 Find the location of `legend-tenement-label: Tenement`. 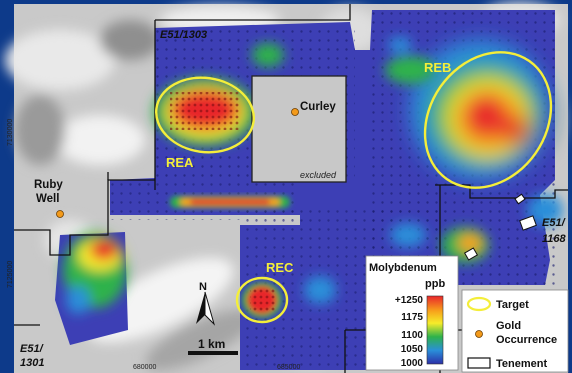

legend-tenement-label: Tenement is located at coordinates (521, 364).